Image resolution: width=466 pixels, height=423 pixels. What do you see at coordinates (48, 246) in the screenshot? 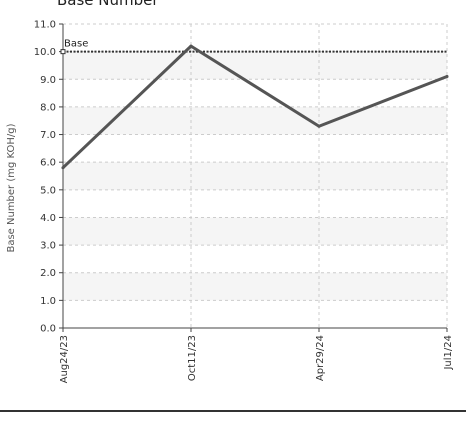
I see `y-tick-label: 3.0` at bounding box center [48, 246].